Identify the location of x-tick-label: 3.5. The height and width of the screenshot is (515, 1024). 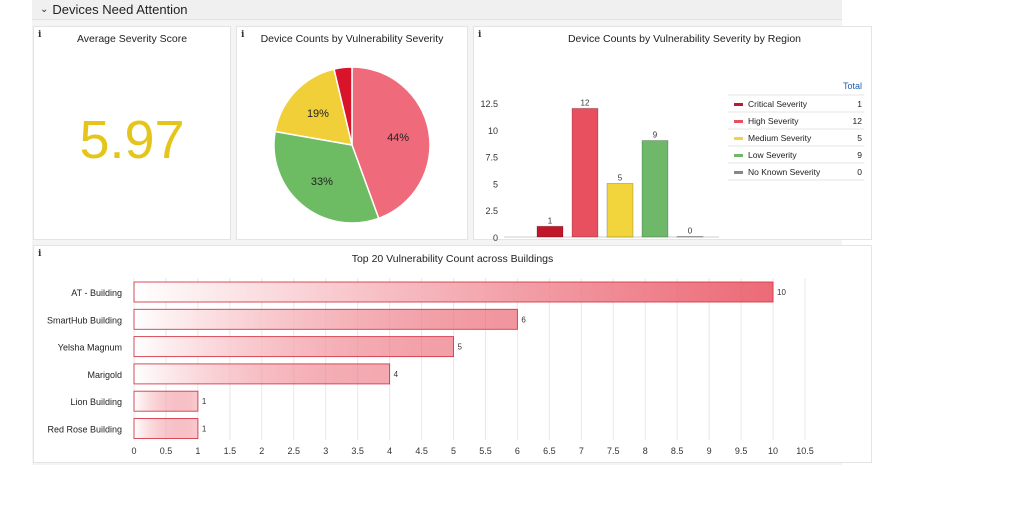
(357, 451).